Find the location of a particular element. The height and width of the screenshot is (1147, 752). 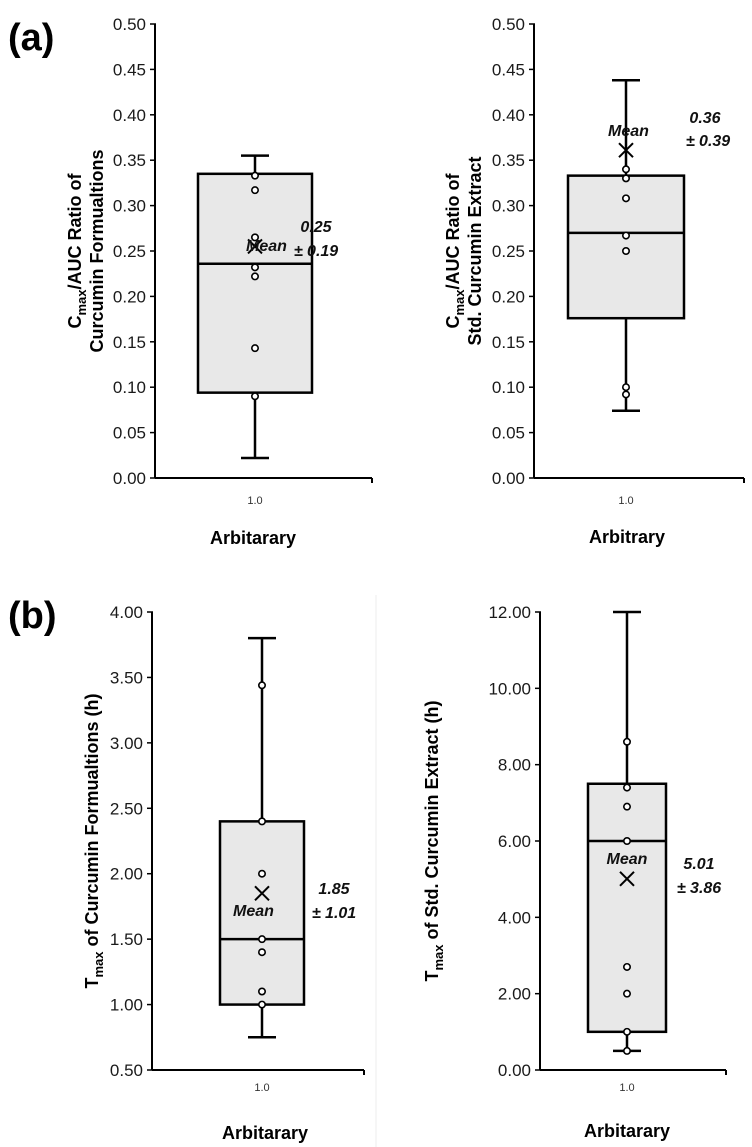

mean-value-label: 5.01 is located at coordinates (698, 864).